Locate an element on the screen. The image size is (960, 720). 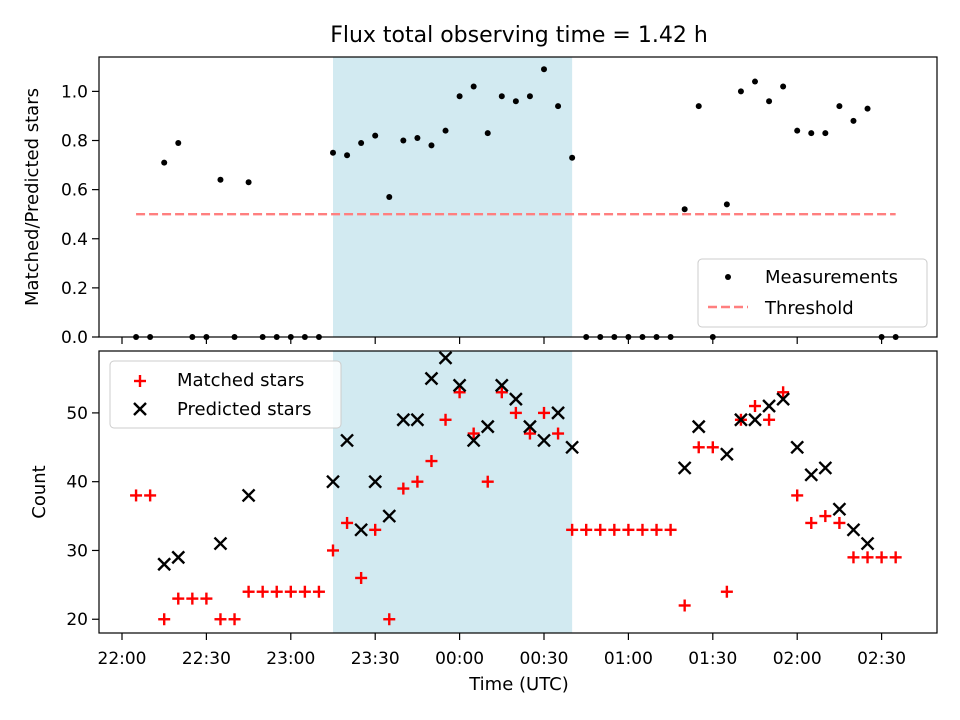
legend-measurements-label: Measurements is located at coordinates (831, 277).